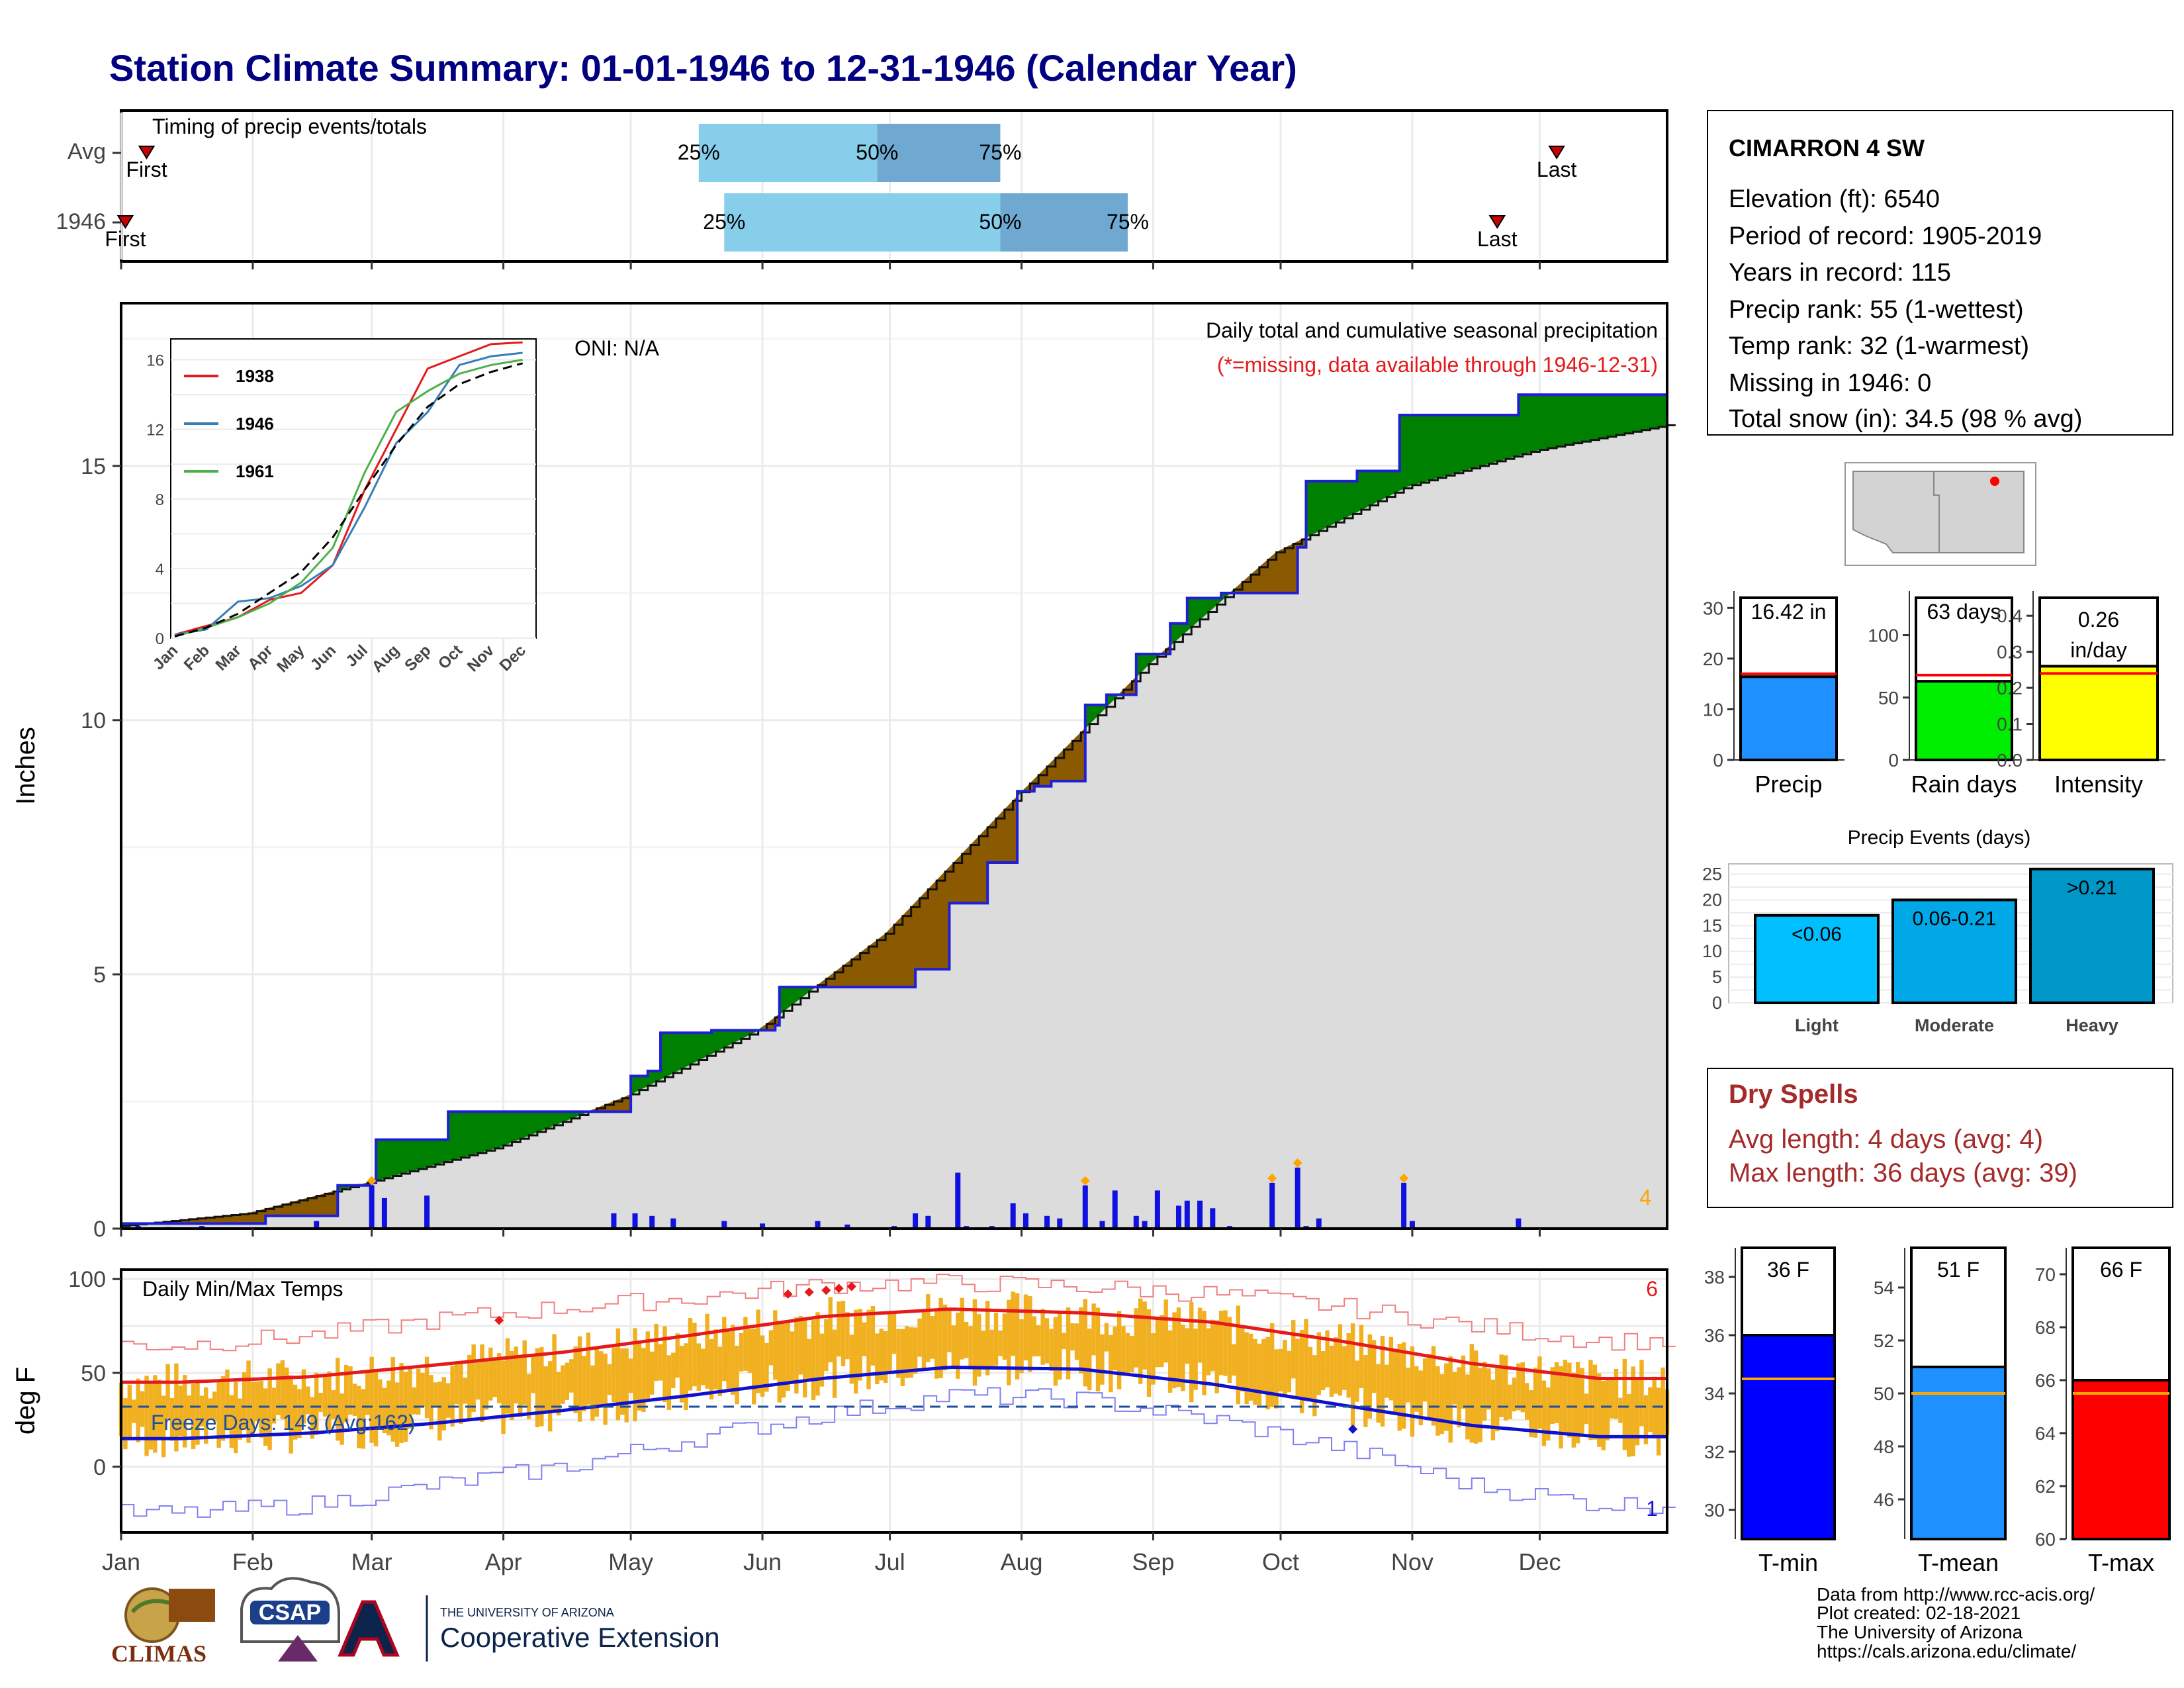 The width and height of the screenshot is (2184, 1688). I want to click on inset-ytick-label: 12, so click(155, 431).